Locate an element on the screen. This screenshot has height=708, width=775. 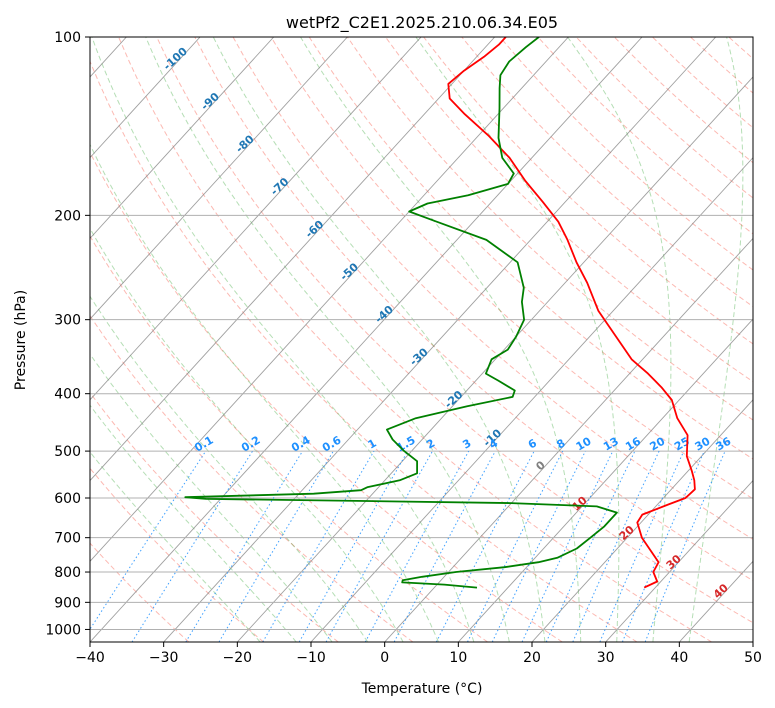
y-tick-label: 1000 is located at coordinates (63, 630).